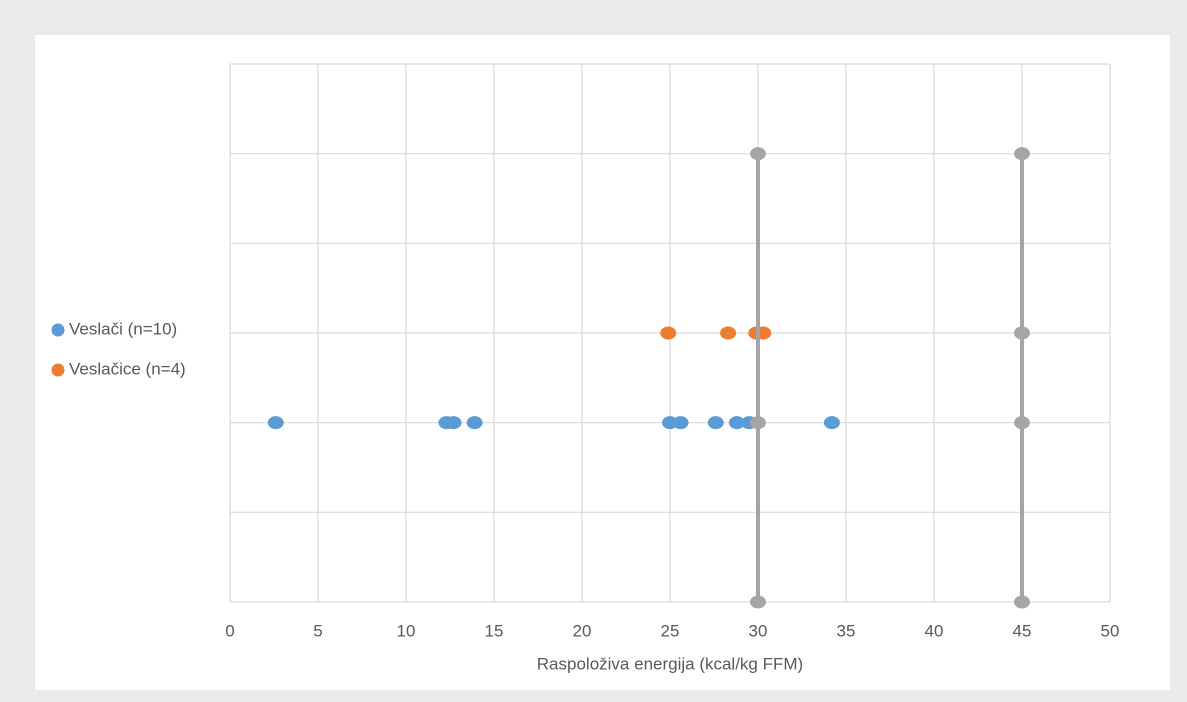  Describe the element at coordinates (670, 630) in the screenshot. I see `x-tick-label: 25` at that location.